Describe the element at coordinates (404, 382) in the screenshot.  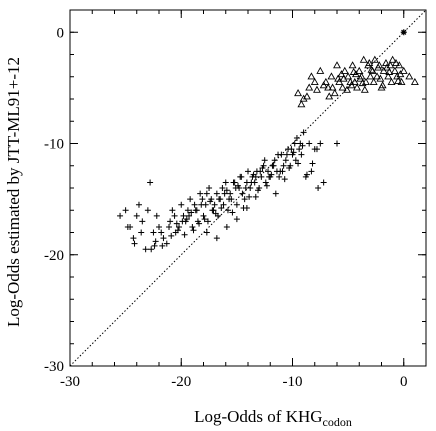
I see `x-tick-label: 0` at that location.